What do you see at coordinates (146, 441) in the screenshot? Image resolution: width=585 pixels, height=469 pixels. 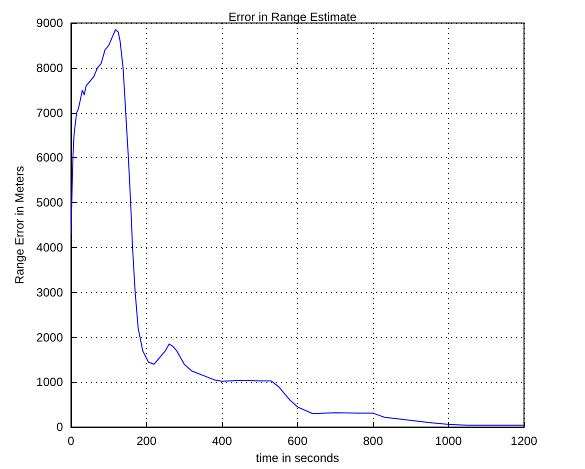 I see `x-tick-label: 200` at bounding box center [146, 441].